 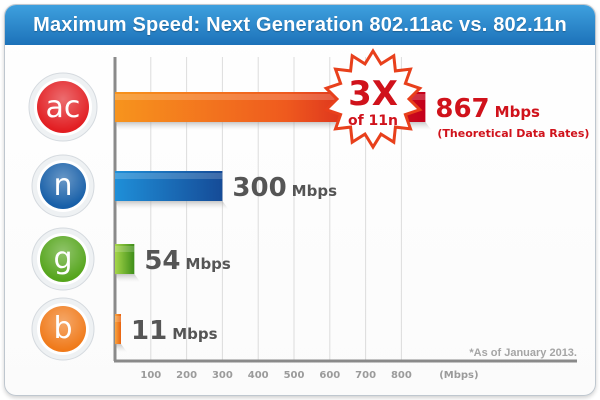 I want to click on badge-label-ac: ac, so click(x=63, y=107).